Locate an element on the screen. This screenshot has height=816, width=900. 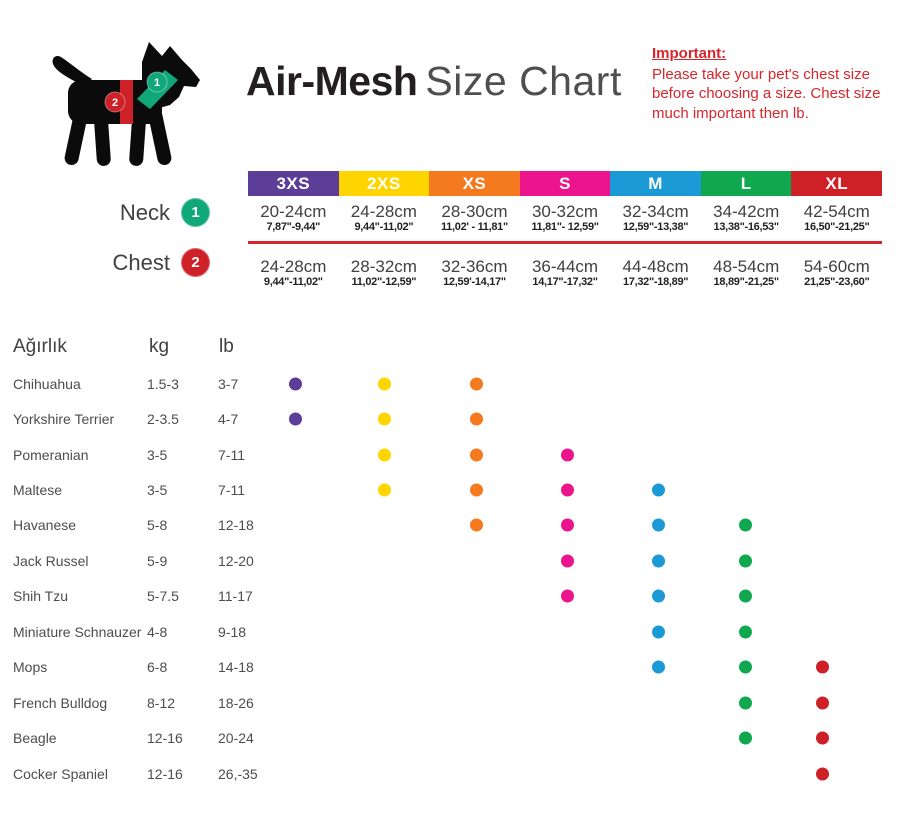
lb-column-header: lb is located at coordinates (226, 346).